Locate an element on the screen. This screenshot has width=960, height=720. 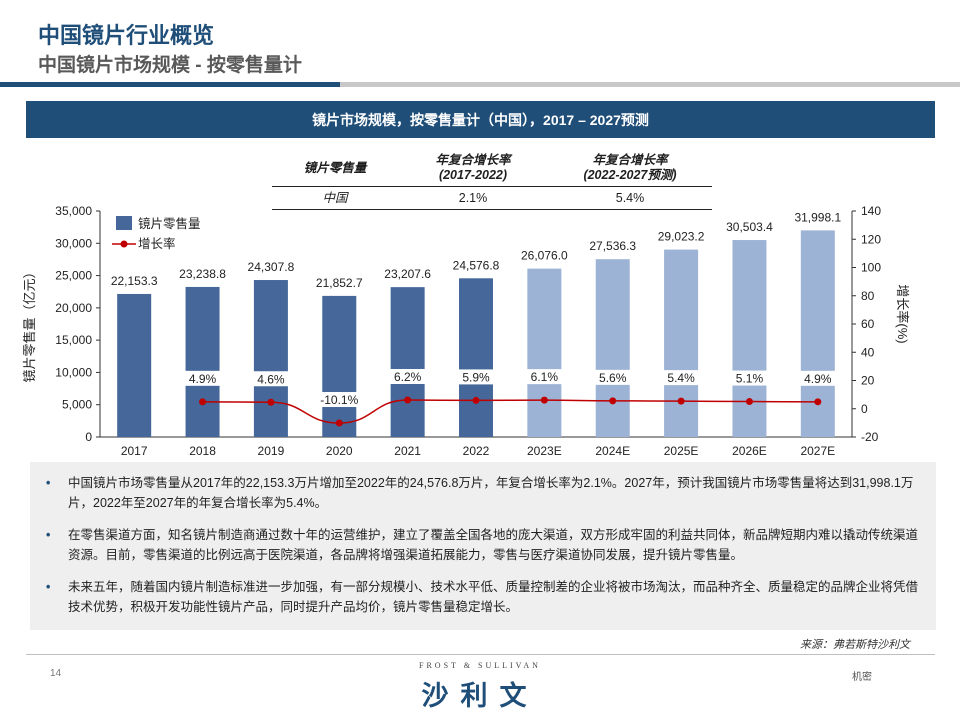
x-tick-label: 2017 is located at coordinates (134, 451).